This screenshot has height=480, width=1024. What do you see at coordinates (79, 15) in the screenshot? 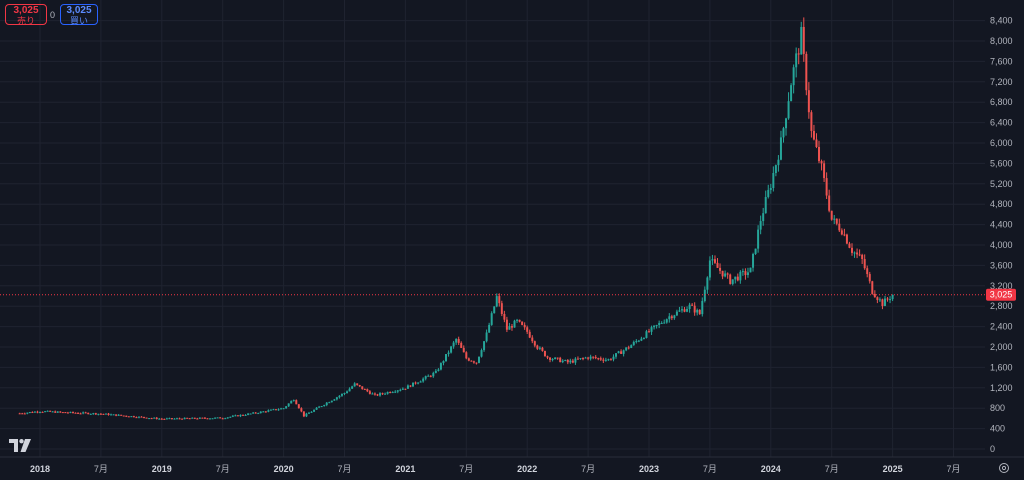
I see `buy-button: 3,025 買い` at bounding box center [79, 15].